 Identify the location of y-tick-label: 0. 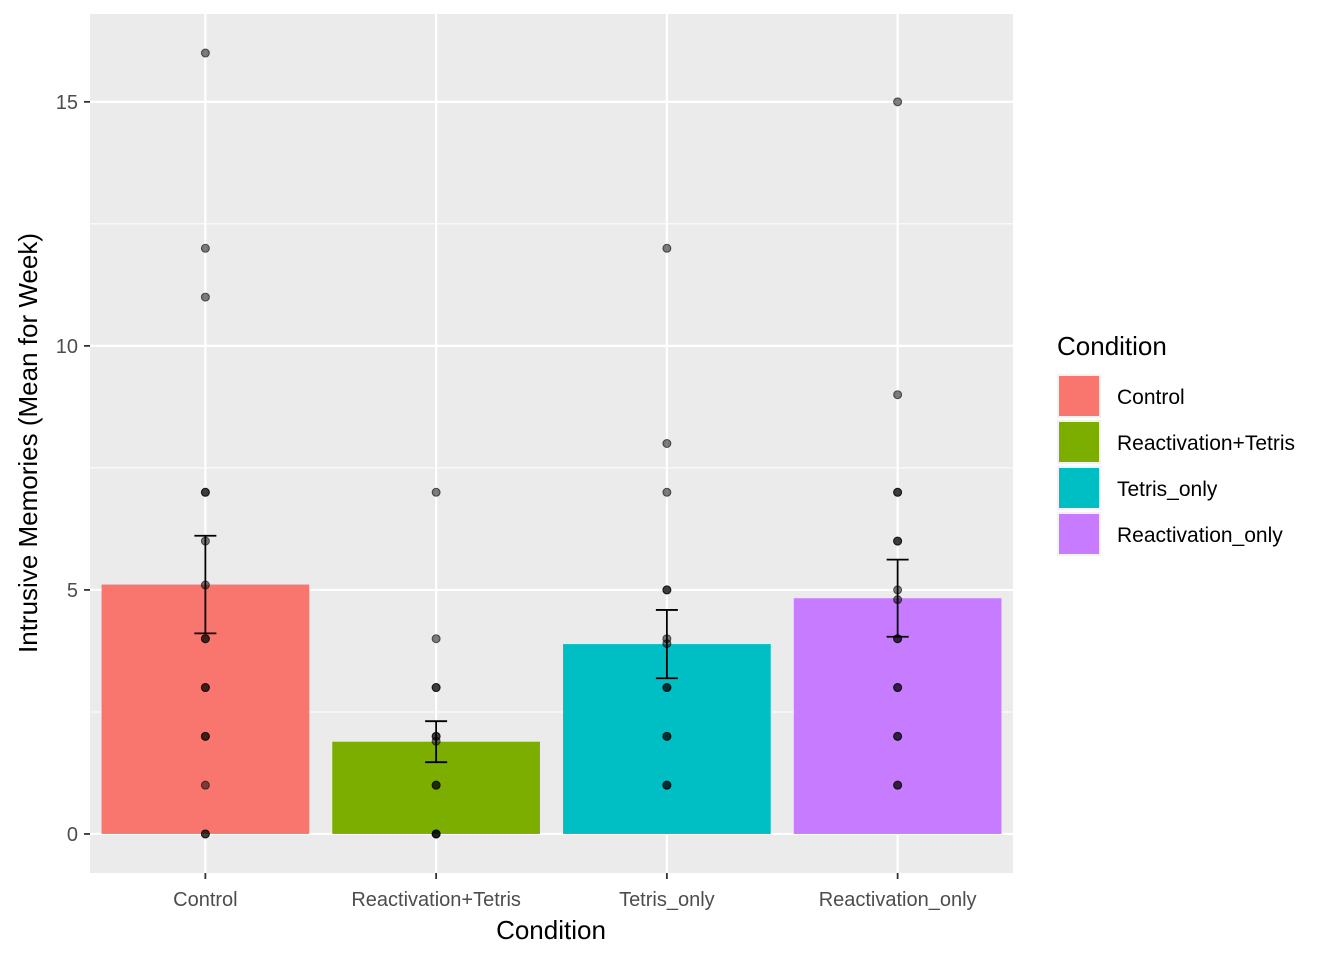
(72, 835).